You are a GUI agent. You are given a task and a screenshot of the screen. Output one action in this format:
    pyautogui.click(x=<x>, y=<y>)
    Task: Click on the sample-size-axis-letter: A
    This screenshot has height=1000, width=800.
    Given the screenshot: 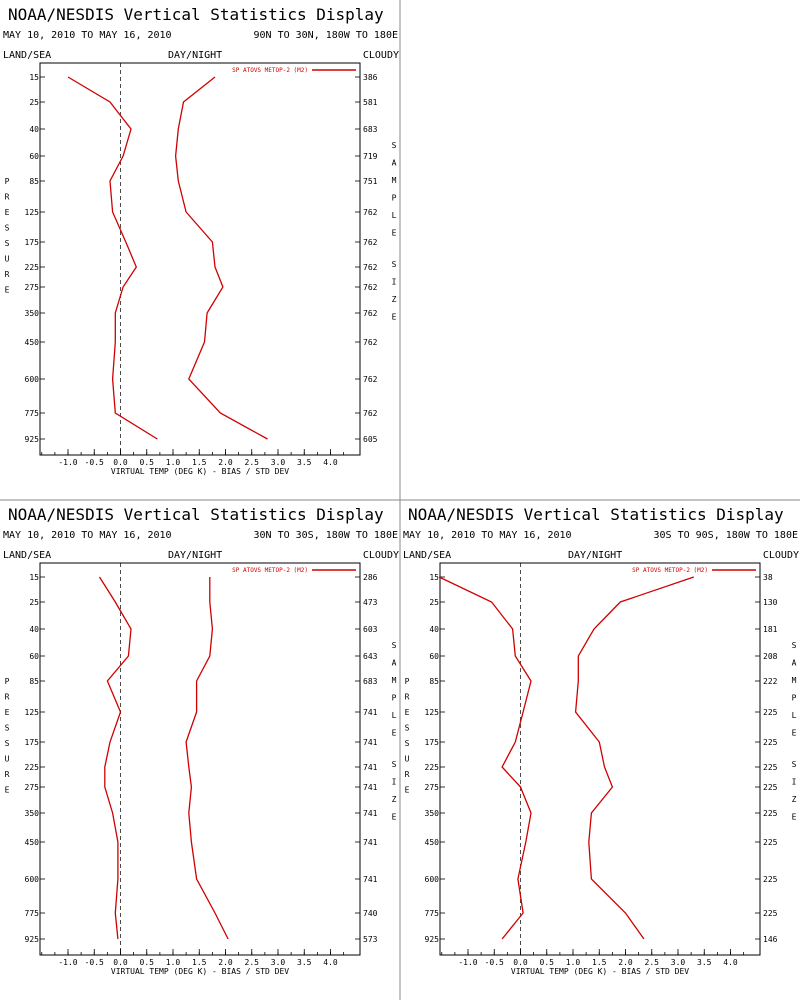 What is the action you would take?
    pyautogui.click(x=394, y=663)
    